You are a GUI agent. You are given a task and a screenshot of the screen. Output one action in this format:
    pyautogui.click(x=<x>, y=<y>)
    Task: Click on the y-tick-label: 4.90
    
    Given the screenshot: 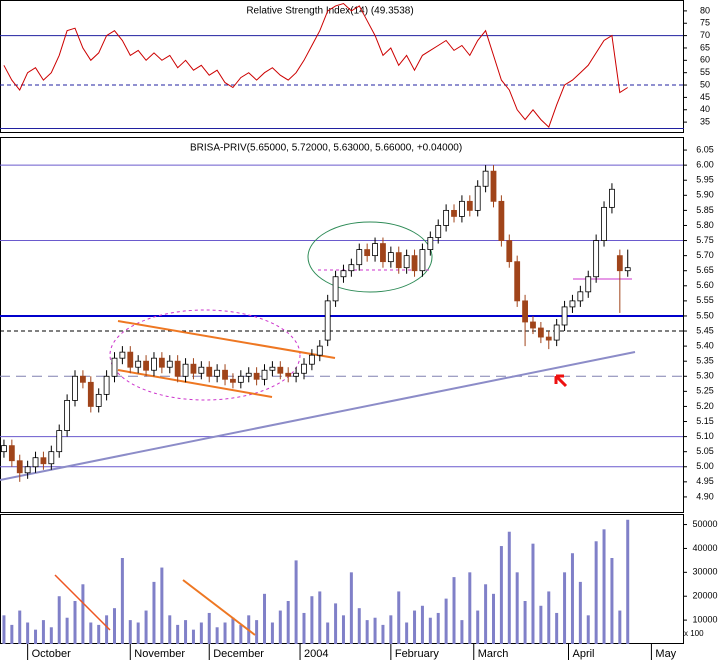 What is the action you would take?
    pyautogui.click(x=705, y=496)
    